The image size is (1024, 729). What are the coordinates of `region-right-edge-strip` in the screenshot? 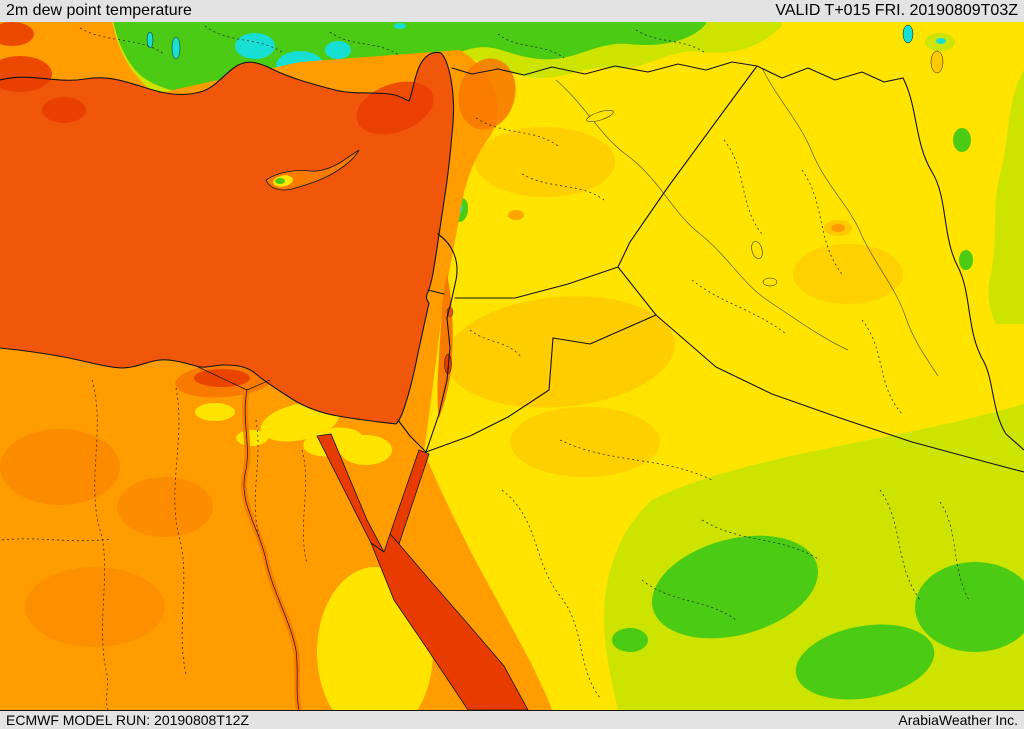 It's located at (1006, 197).